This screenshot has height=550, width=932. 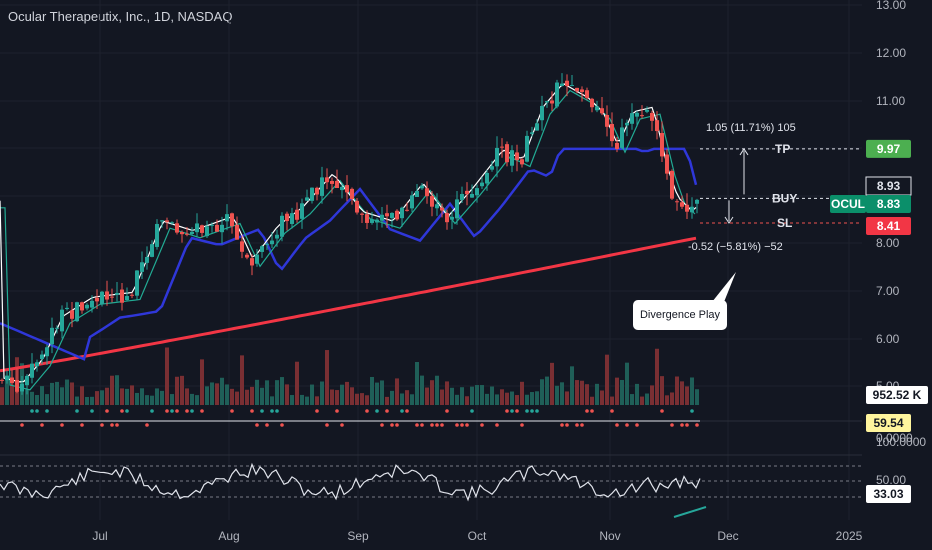 I want to click on time-tick: Aug, so click(x=228, y=536).